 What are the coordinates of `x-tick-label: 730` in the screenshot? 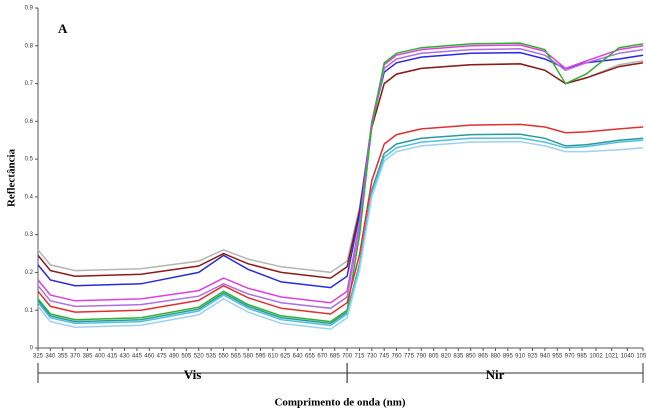 It's located at (372, 357).